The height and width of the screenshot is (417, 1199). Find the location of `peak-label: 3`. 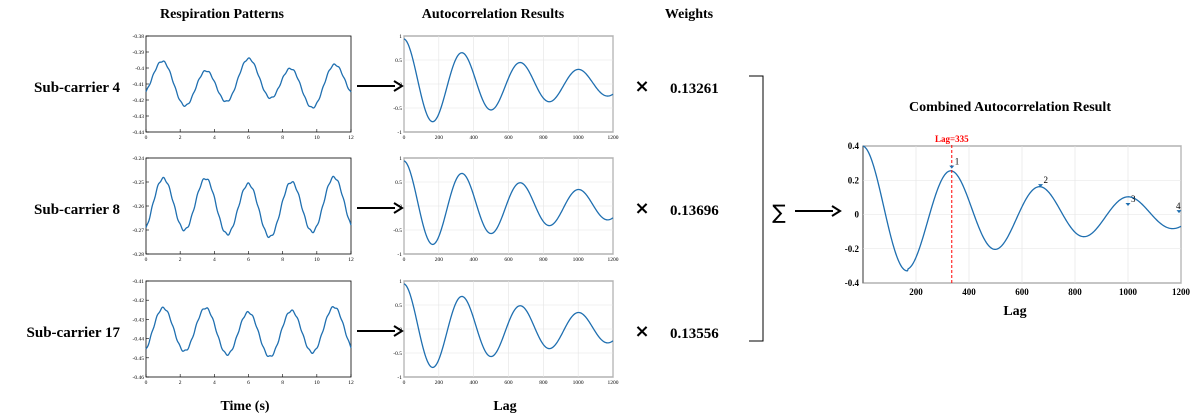

peak-label: 3 is located at coordinates (1133, 199).